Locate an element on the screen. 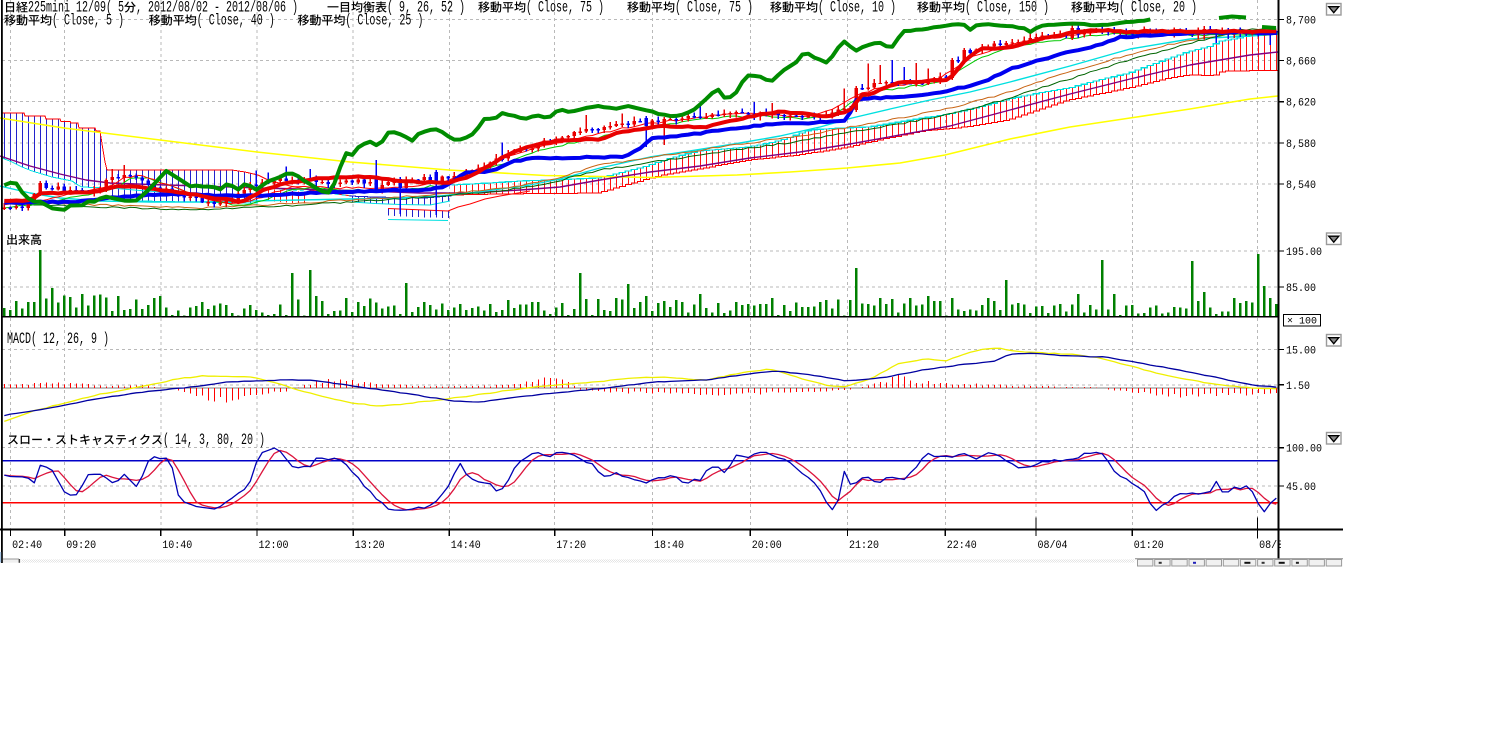 The width and height of the screenshot is (1508, 732). svg-text: 01:20 is located at coordinates (1149, 546).